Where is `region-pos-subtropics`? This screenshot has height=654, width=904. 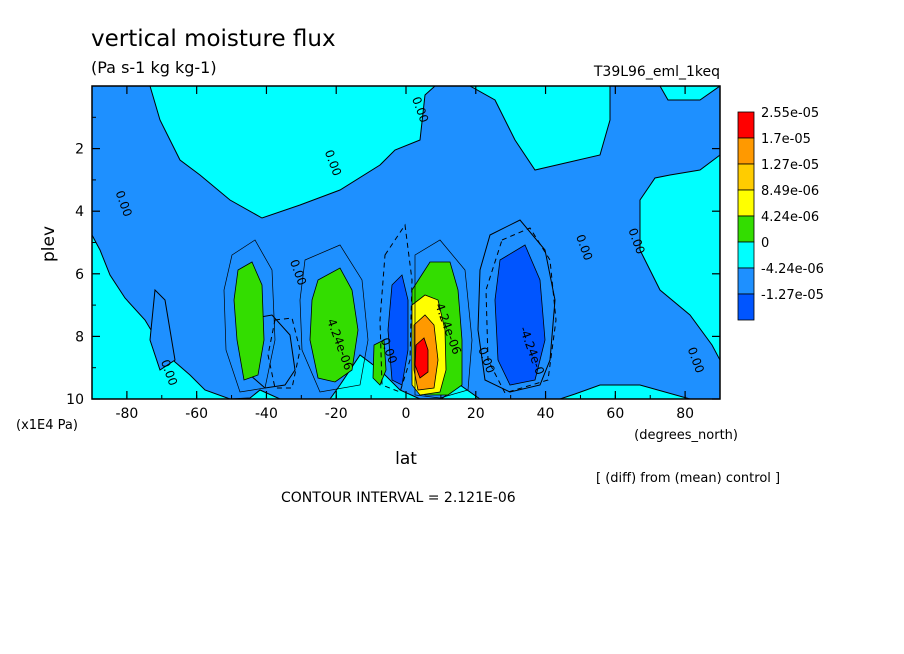
region-pos-subtropics is located at coordinates (334, 325).